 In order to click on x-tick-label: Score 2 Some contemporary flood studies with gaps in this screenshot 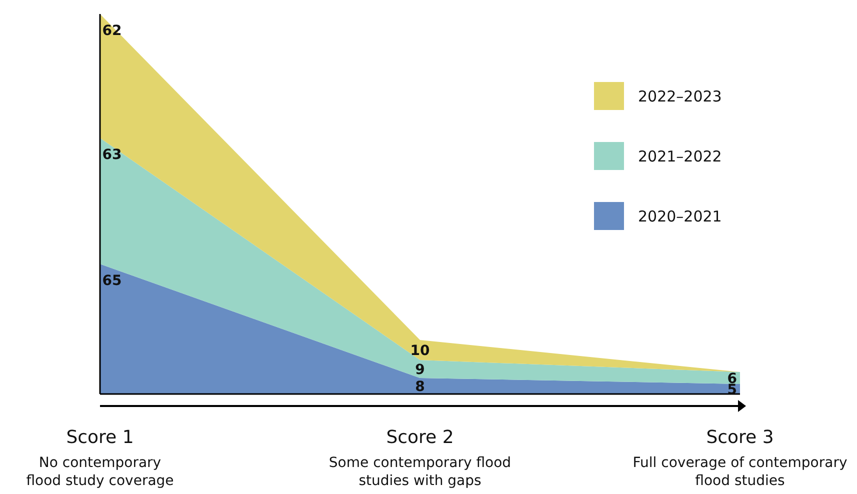, I will do `click(420, 458)`.